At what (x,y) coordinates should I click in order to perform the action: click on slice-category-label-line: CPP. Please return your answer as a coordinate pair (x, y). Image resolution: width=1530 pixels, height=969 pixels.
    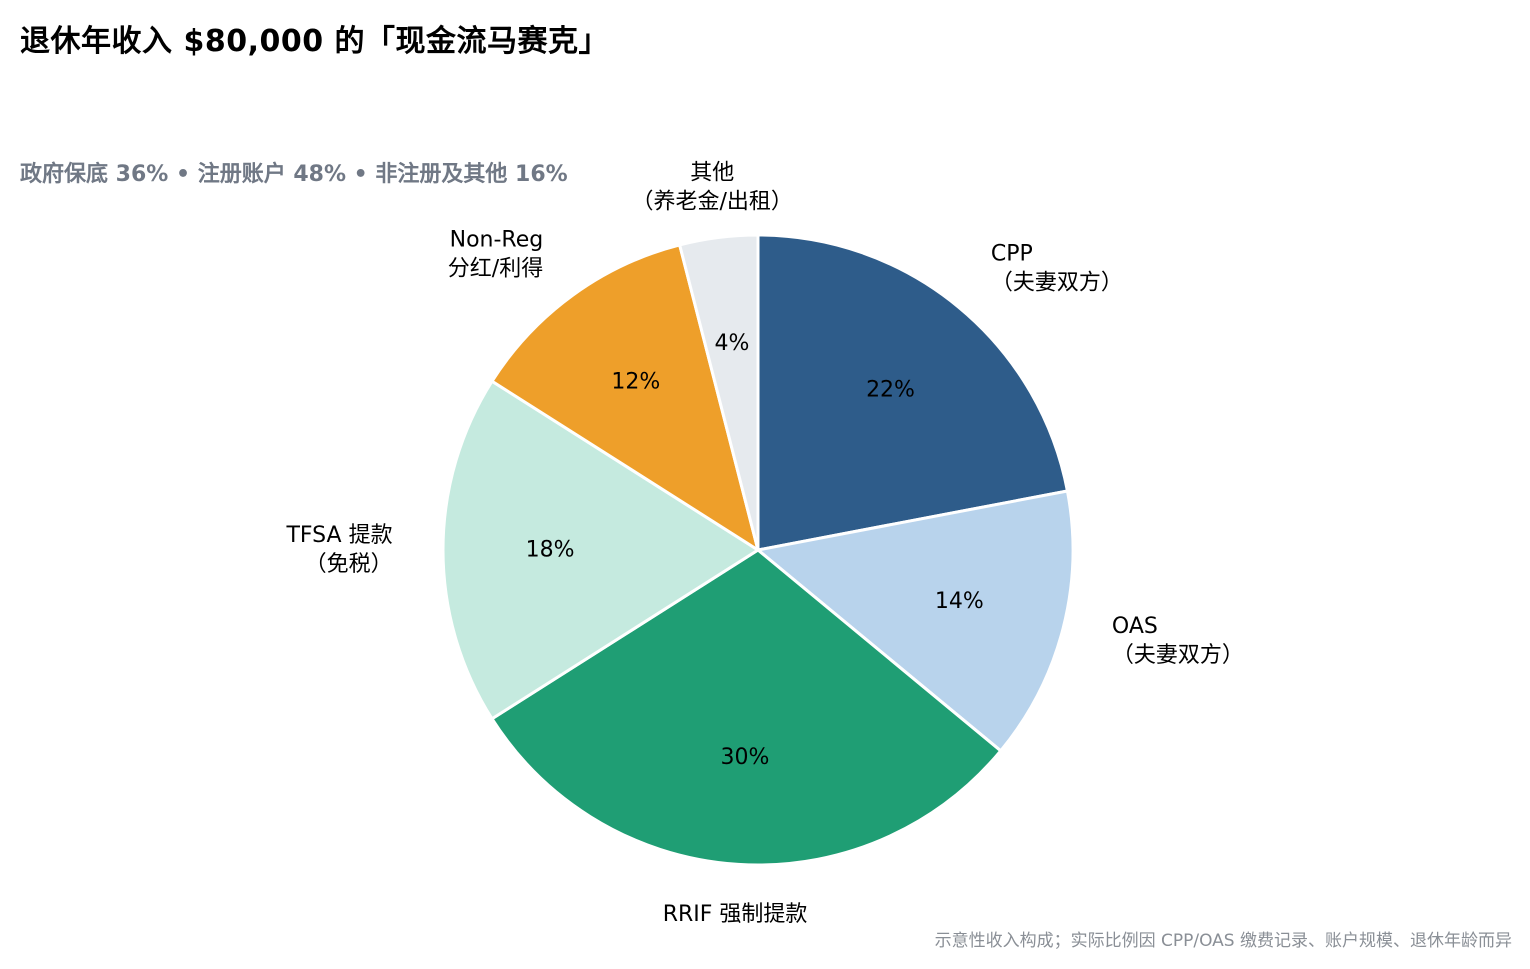
    Looking at the image, I should click on (1012, 253).